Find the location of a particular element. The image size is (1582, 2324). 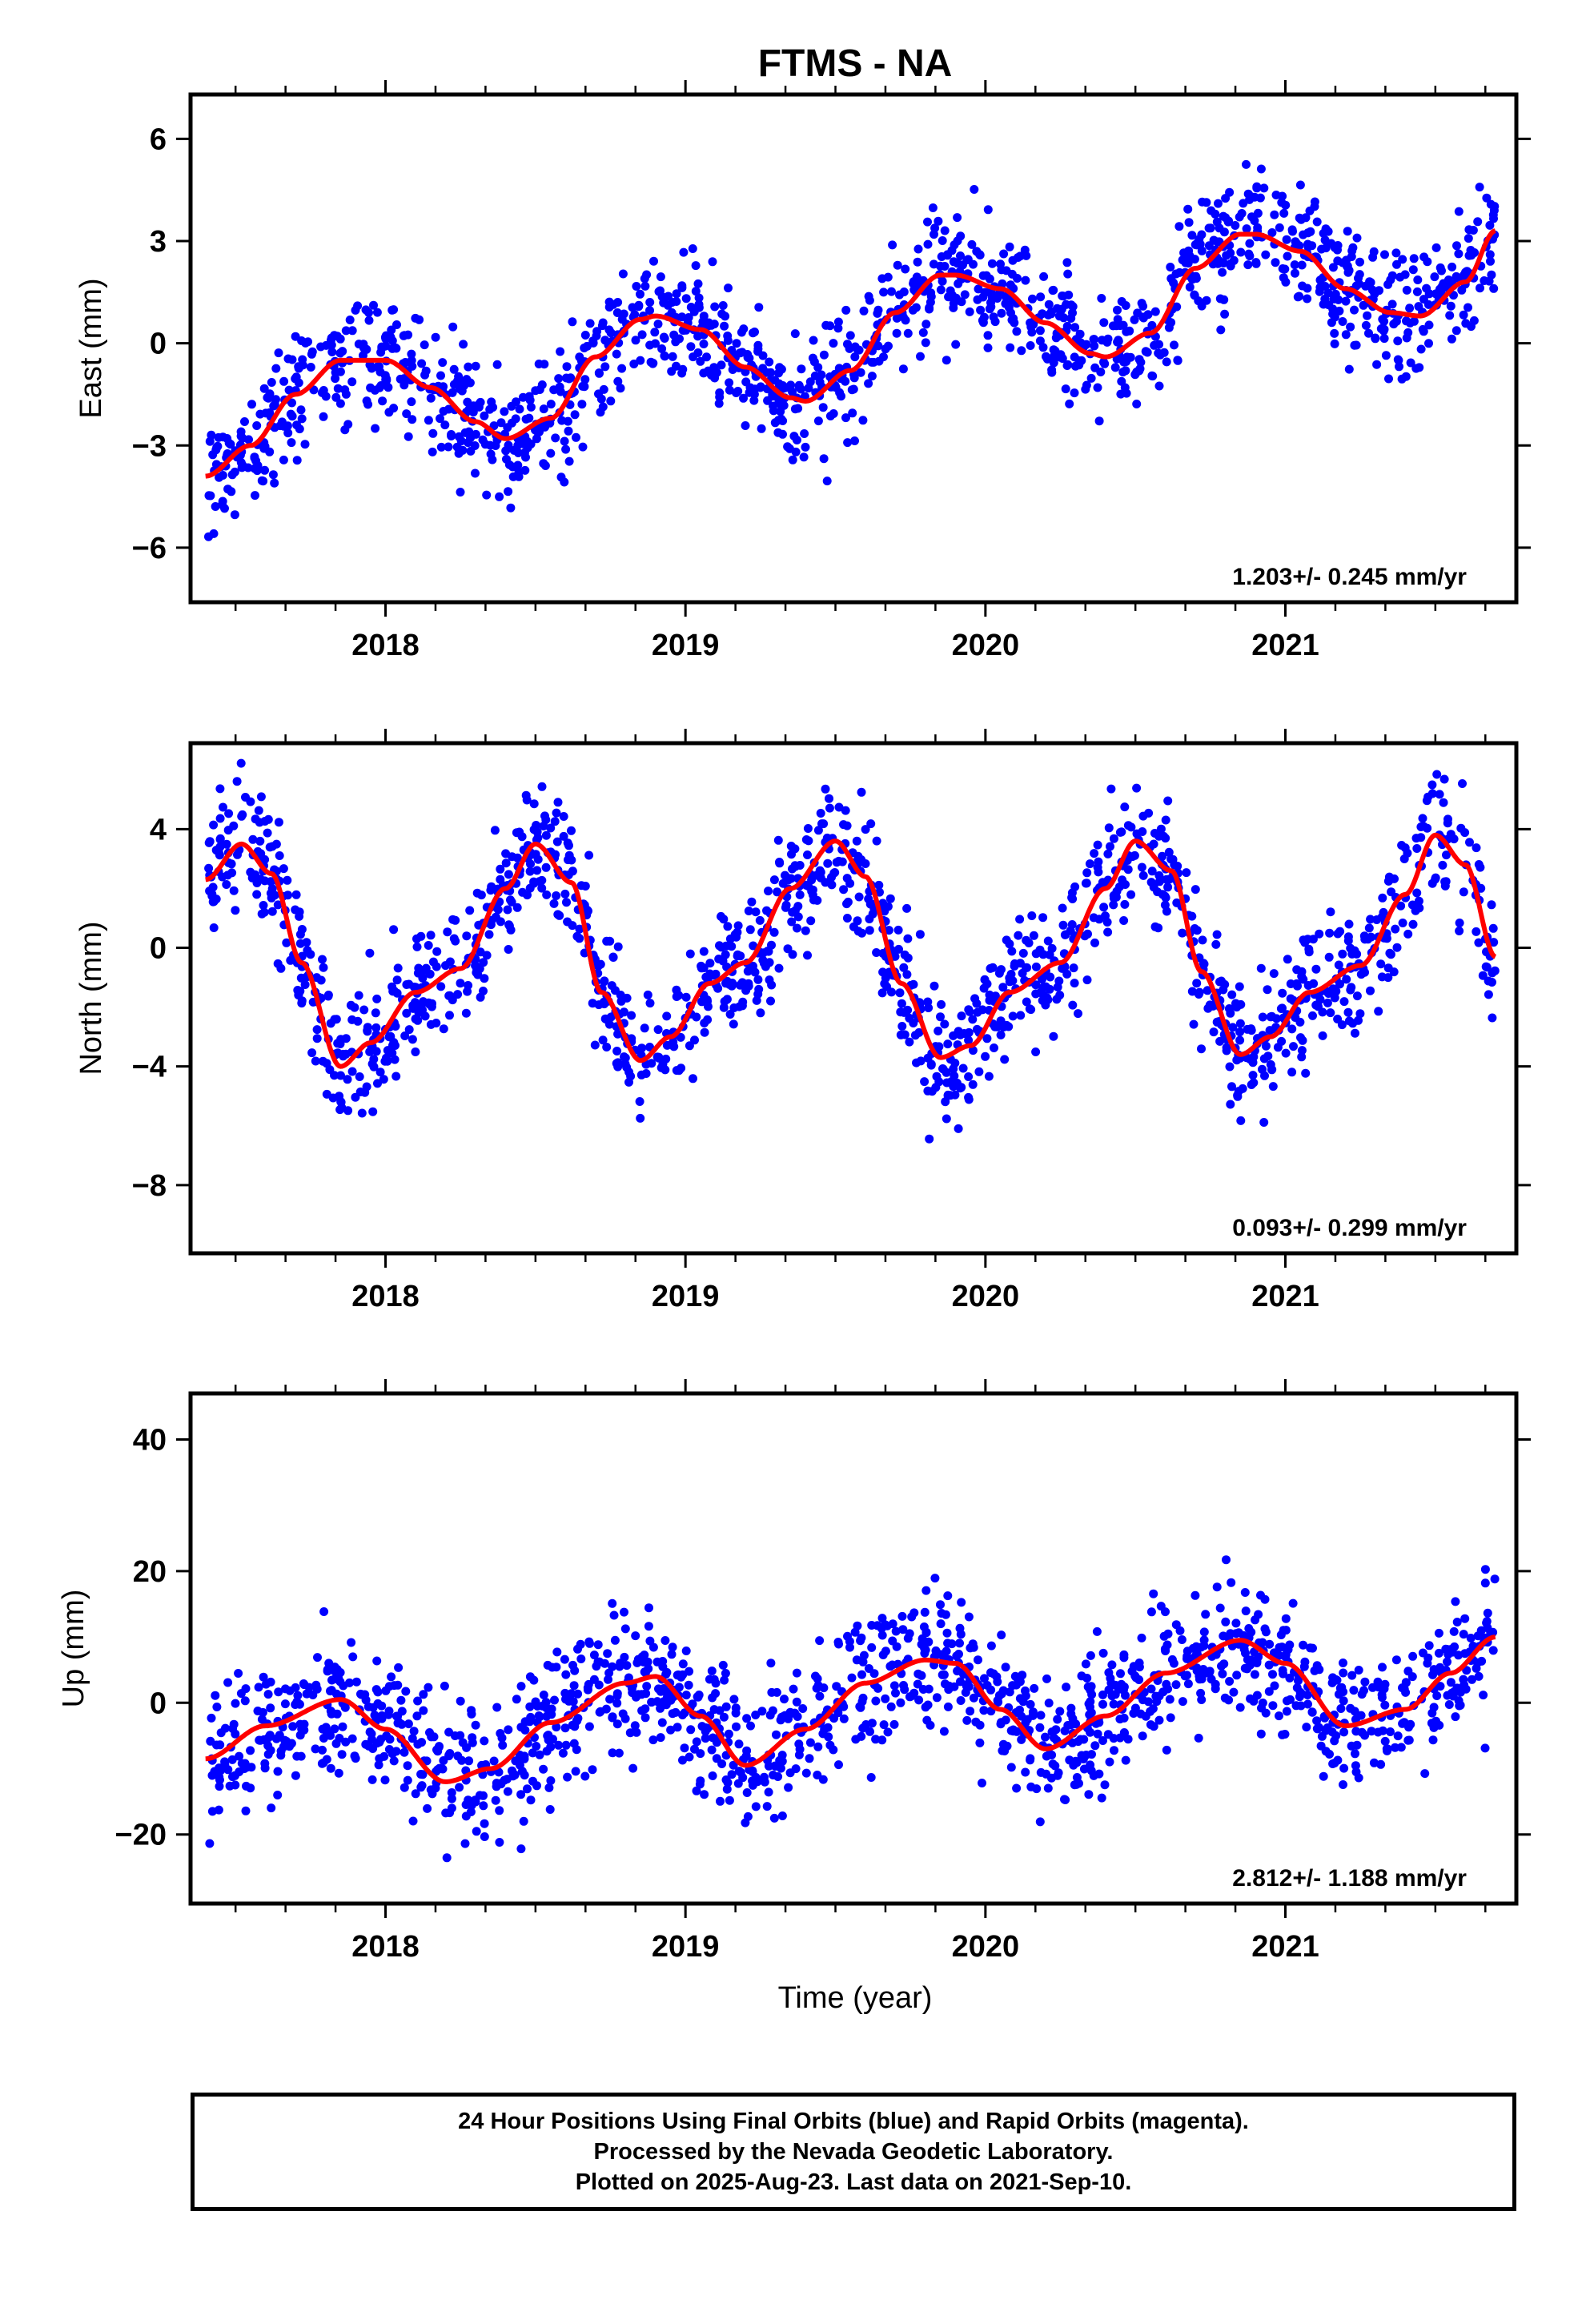

y-tick-label: −20 is located at coordinates (141, 1835).